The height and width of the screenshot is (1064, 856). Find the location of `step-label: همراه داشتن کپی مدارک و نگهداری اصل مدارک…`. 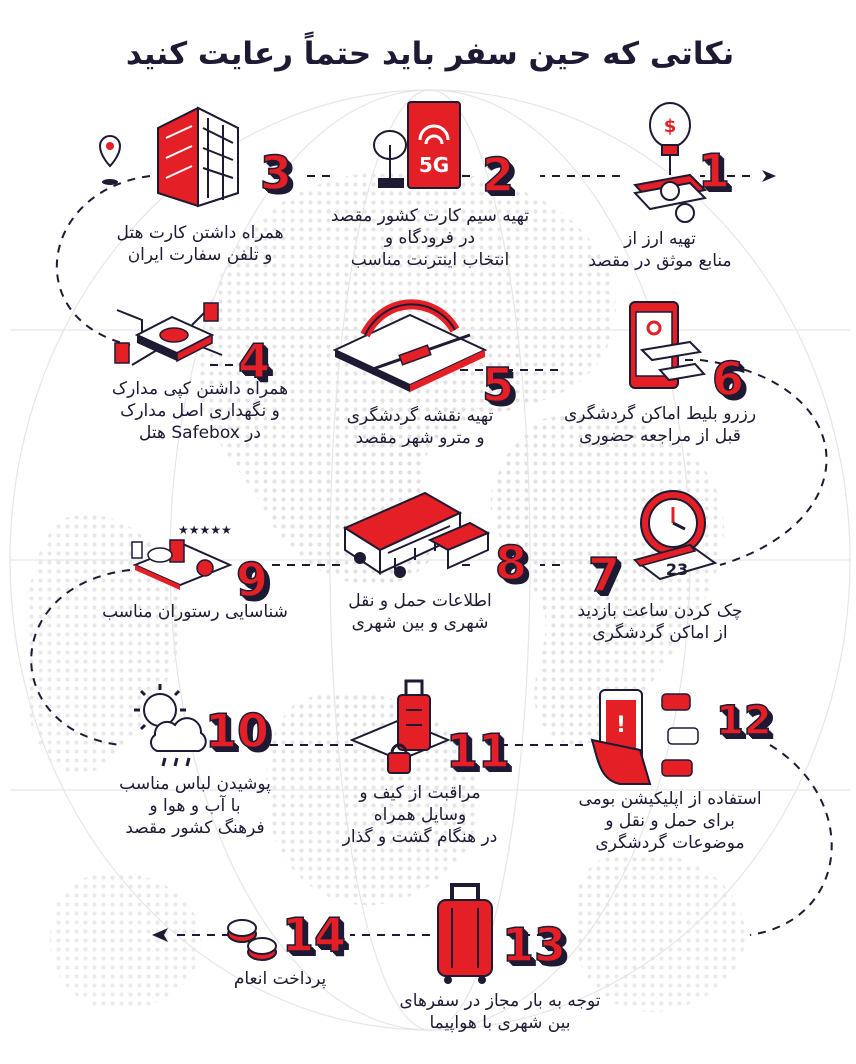

step-label: همراه داشتن کپی مدارک و نگهداری اصل مدارک… is located at coordinates (200, 411).